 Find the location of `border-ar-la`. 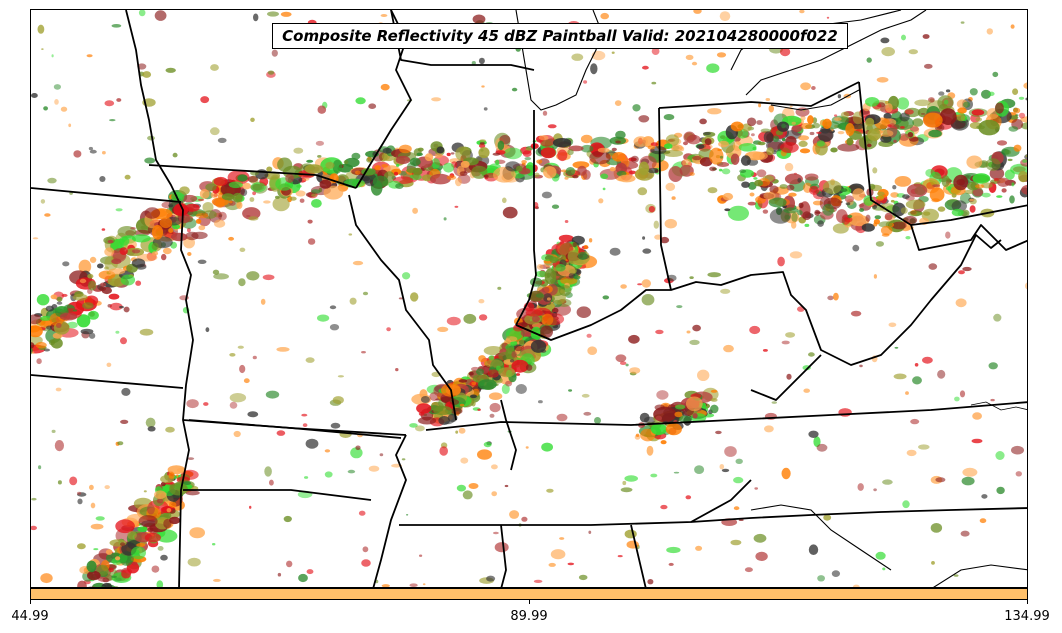

border-ar-la is located at coordinates (277, 495).